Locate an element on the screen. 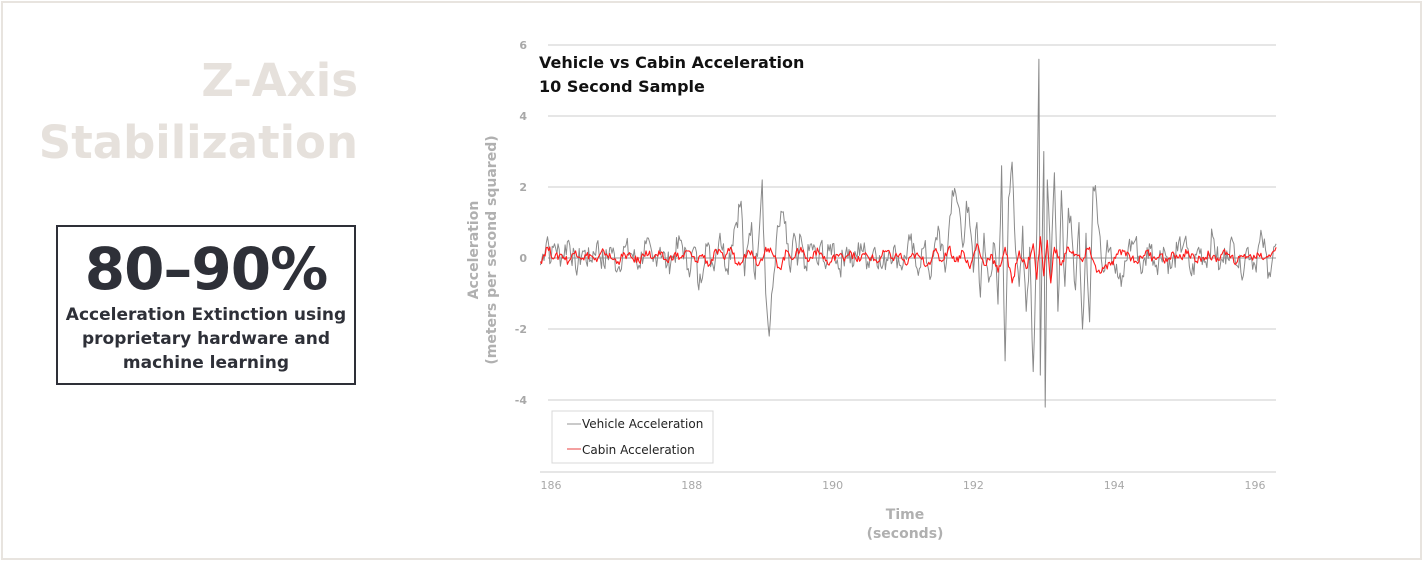  chart-title: Vehicle vs Cabin Acceleration is located at coordinates (671, 62).